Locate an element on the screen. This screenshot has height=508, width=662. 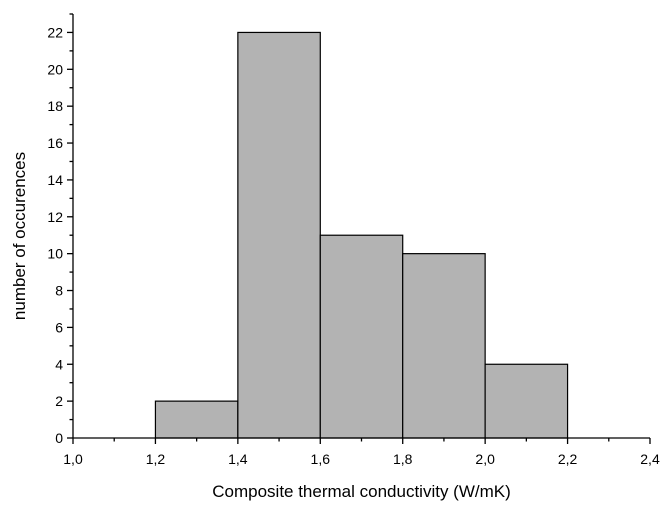
y-tick-label: 18 is located at coordinates (55, 106).